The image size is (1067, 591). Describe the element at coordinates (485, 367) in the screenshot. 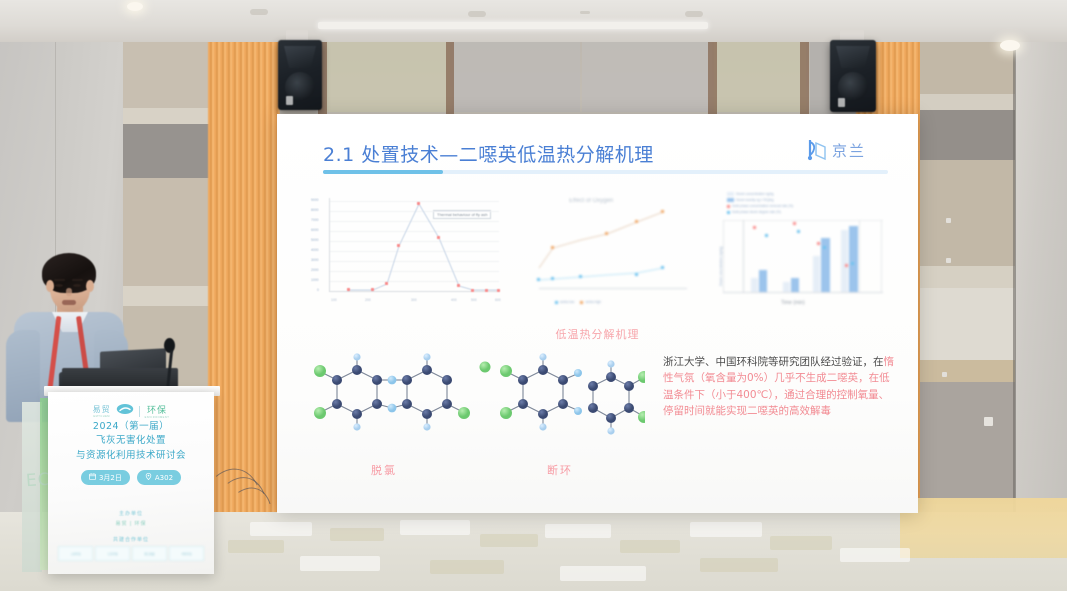

I see `chlorine-atom-released` at that location.